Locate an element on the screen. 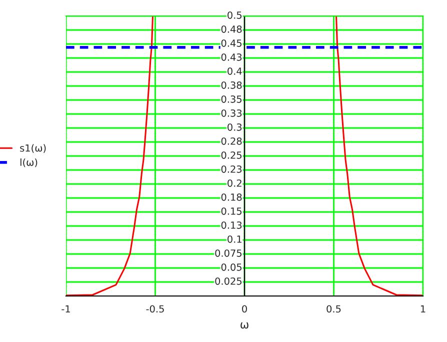  y-tick-label: 0.5 is located at coordinates (235, 15).